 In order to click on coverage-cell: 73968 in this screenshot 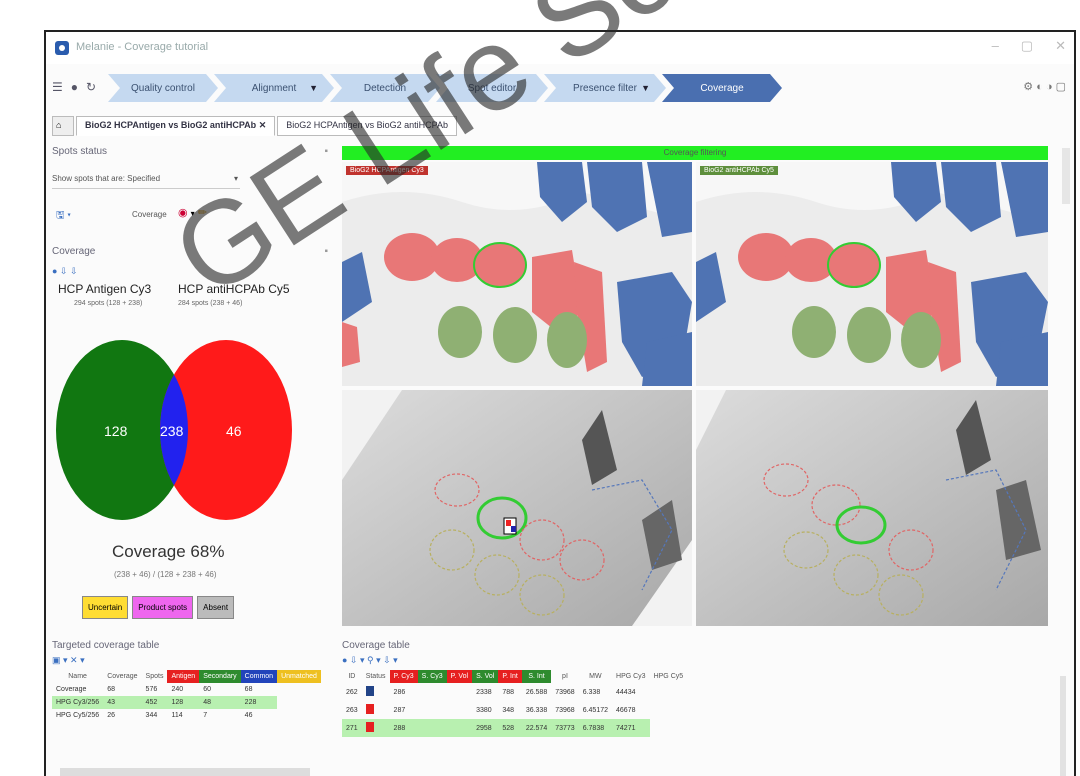, I will do `click(565, 710)`.